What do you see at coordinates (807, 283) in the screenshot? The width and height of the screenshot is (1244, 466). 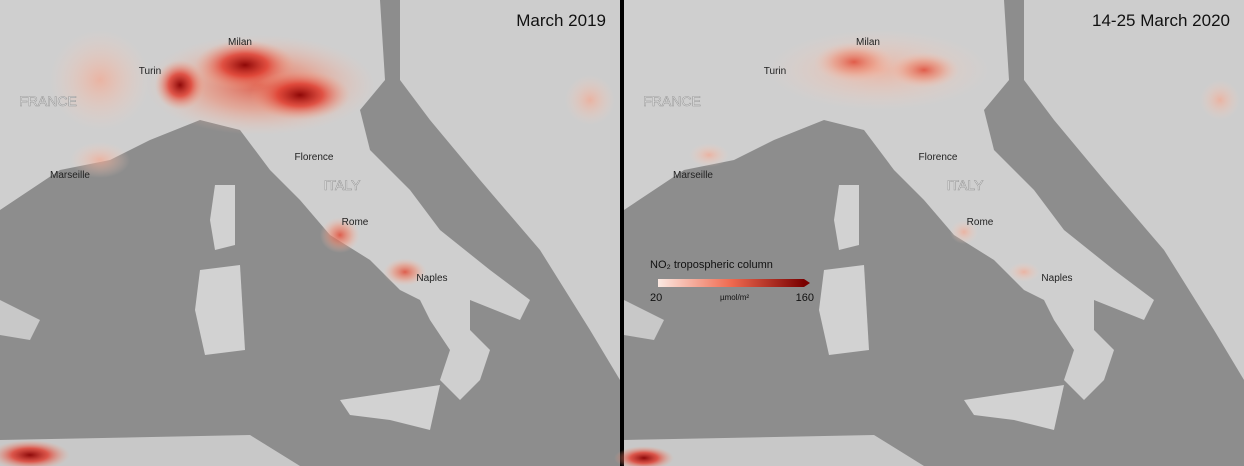 I see `scale-arrow` at bounding box center [807, 283].